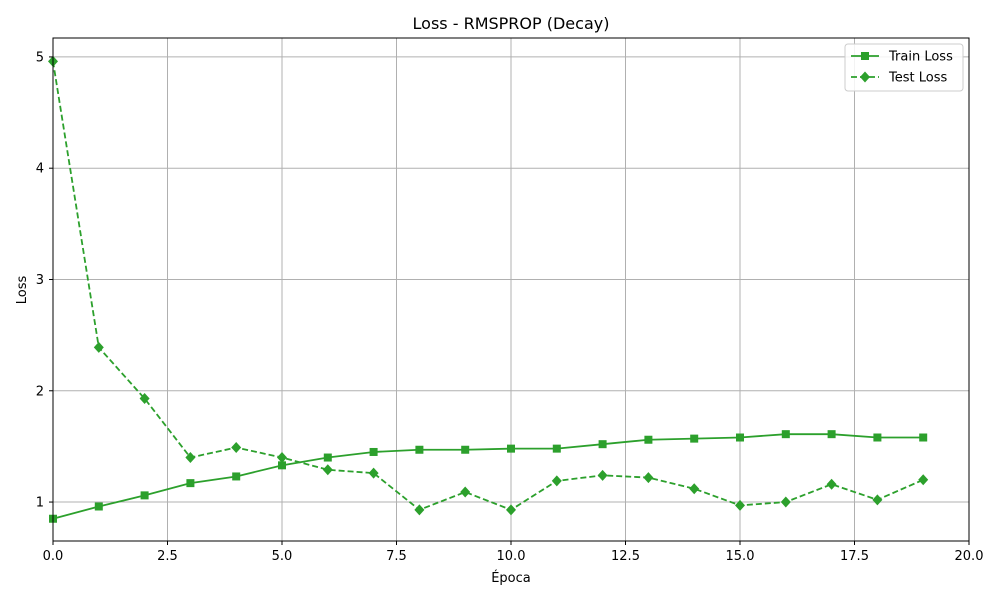 The width and height of the screenshot is (1000, 600). Describe the element at coordinates (511, 23) in the screenshot. I see `chart-title: Loss - RMSPROP (Decay)` at that location.